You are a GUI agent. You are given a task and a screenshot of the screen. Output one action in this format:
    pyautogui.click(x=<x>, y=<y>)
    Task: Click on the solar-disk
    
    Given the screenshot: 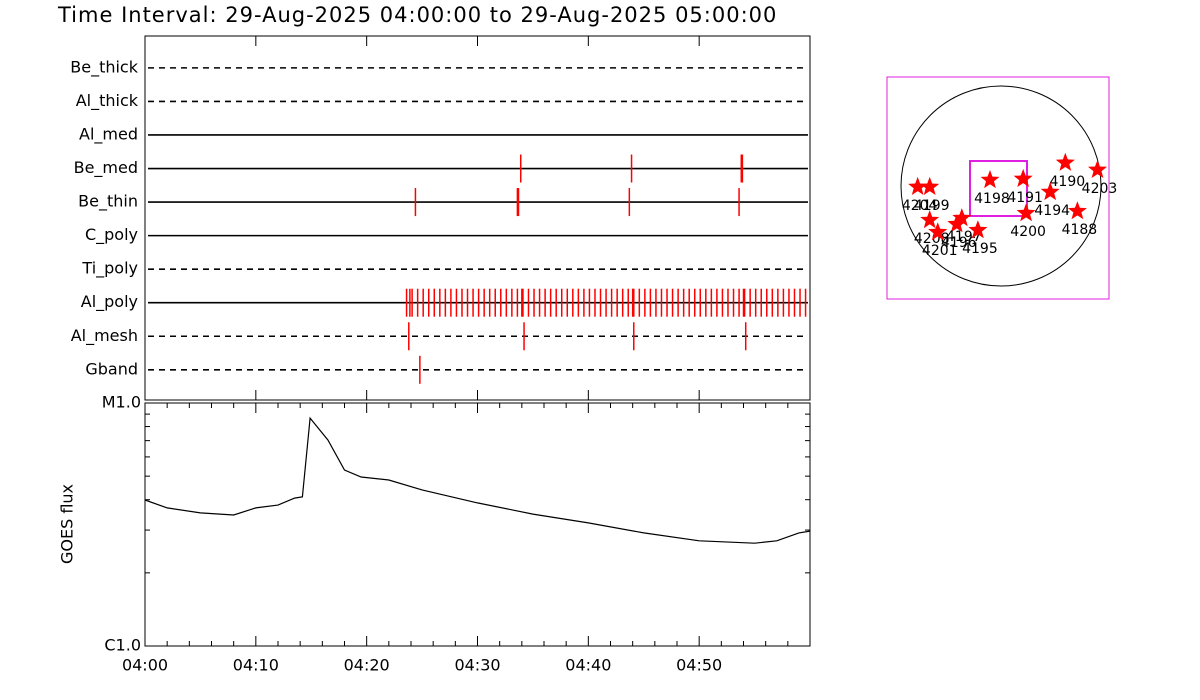 What is the action you would take?
    pyautogui.click(x=1001, y=186)
    